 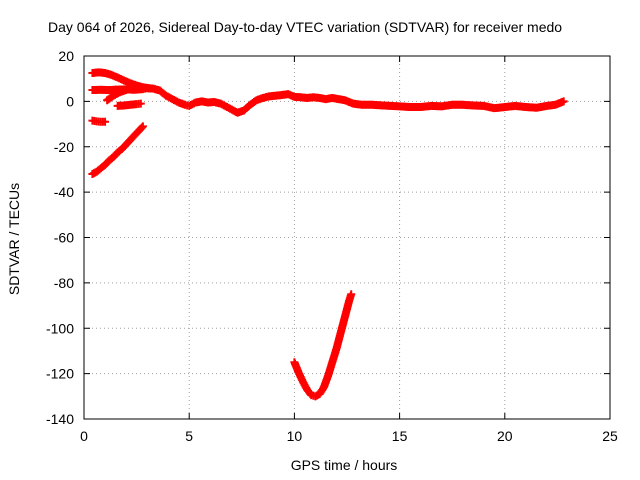 I want to click on y-tick-label: -100, so click(x=60, y=328).